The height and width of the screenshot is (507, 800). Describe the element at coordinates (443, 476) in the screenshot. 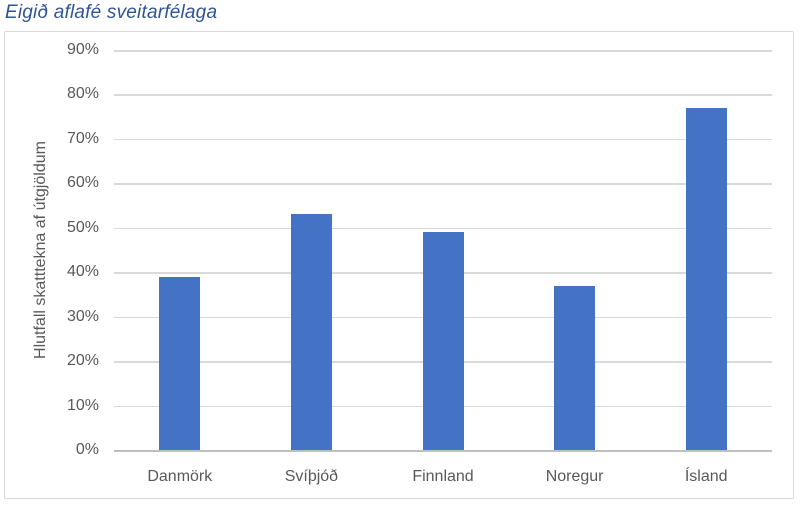

I see `x-category-label: Finnland` at that location.